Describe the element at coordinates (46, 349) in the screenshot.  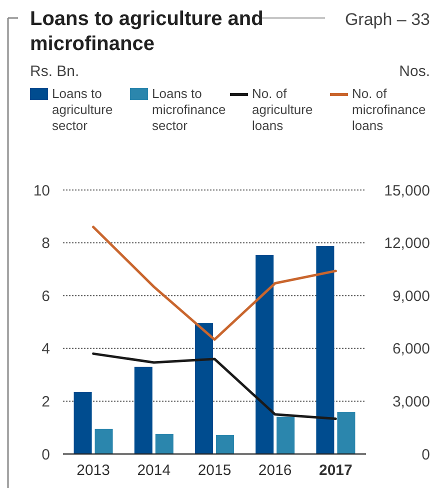
I see `y-tick-label: 4` at that location.